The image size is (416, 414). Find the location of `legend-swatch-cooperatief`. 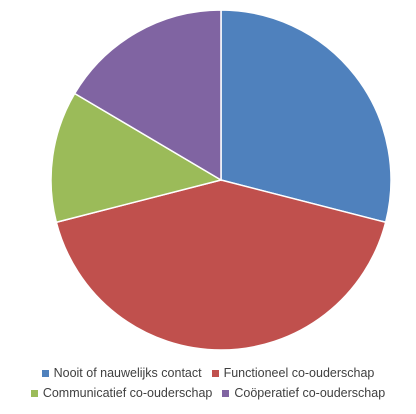

legend-swatch-cooperatief is located at coordinates (226, 393).